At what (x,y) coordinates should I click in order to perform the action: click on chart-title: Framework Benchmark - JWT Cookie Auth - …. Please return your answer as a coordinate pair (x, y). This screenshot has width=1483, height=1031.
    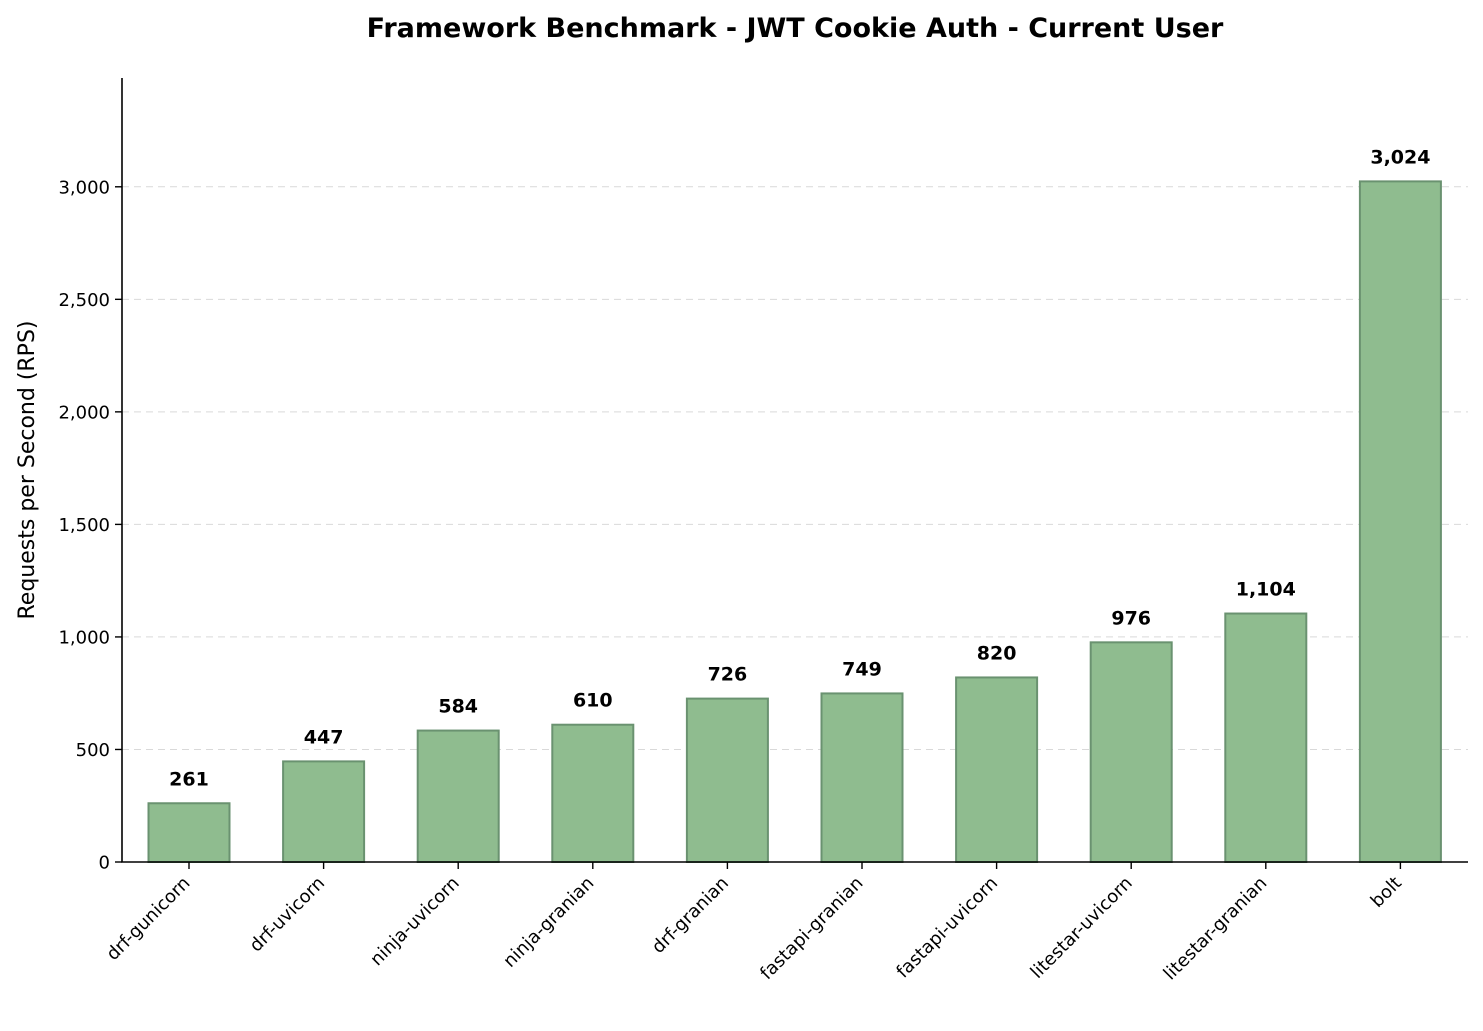
    Looking at the image, I should click on (795, 28).